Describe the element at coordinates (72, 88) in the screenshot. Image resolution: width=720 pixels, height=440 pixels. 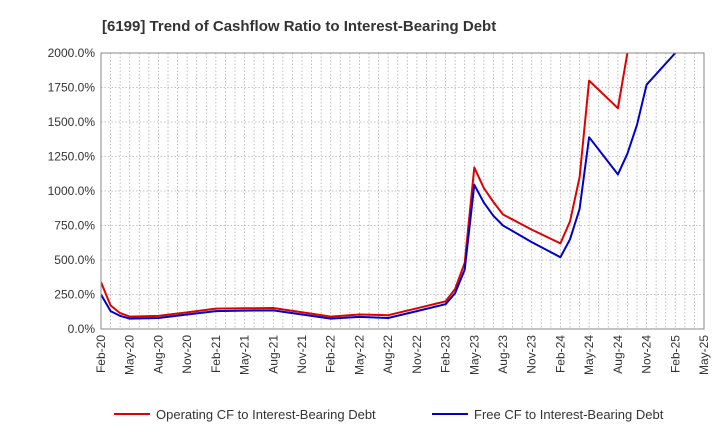
I see `y-tick-label: 1750.0%` at that location.